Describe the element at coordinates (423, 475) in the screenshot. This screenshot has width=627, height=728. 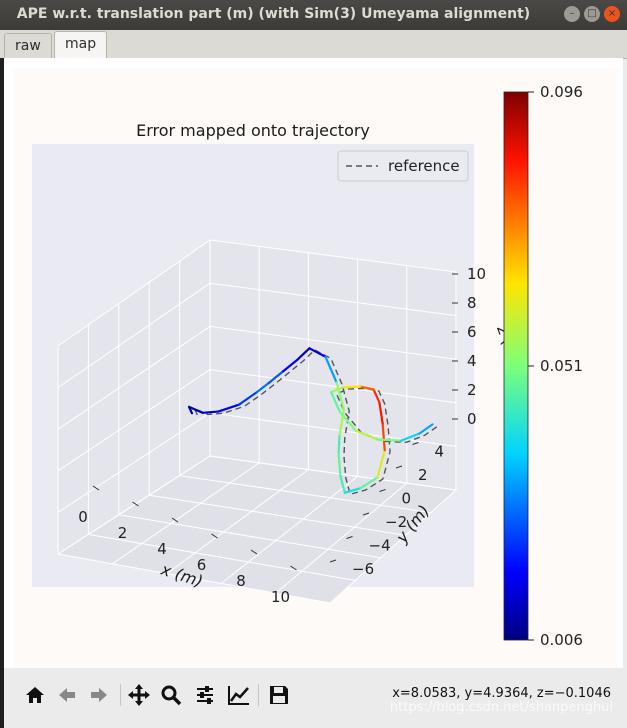
I see `y-tick-label: 2` at that location.